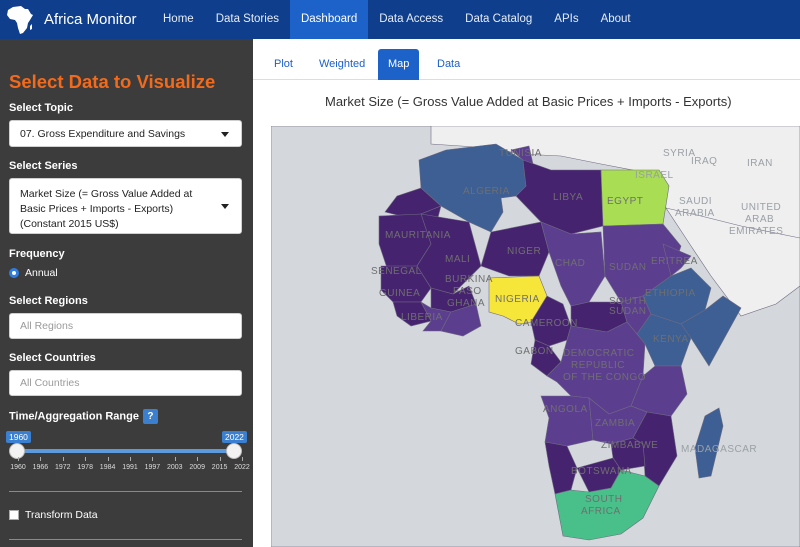 The width and height of the screenshot is (800, 547). What do you see at coordinates (546, 323) in the screenshot?
I see `map-label-cameroon: CAMEROON` at bounding box center [546, 323].